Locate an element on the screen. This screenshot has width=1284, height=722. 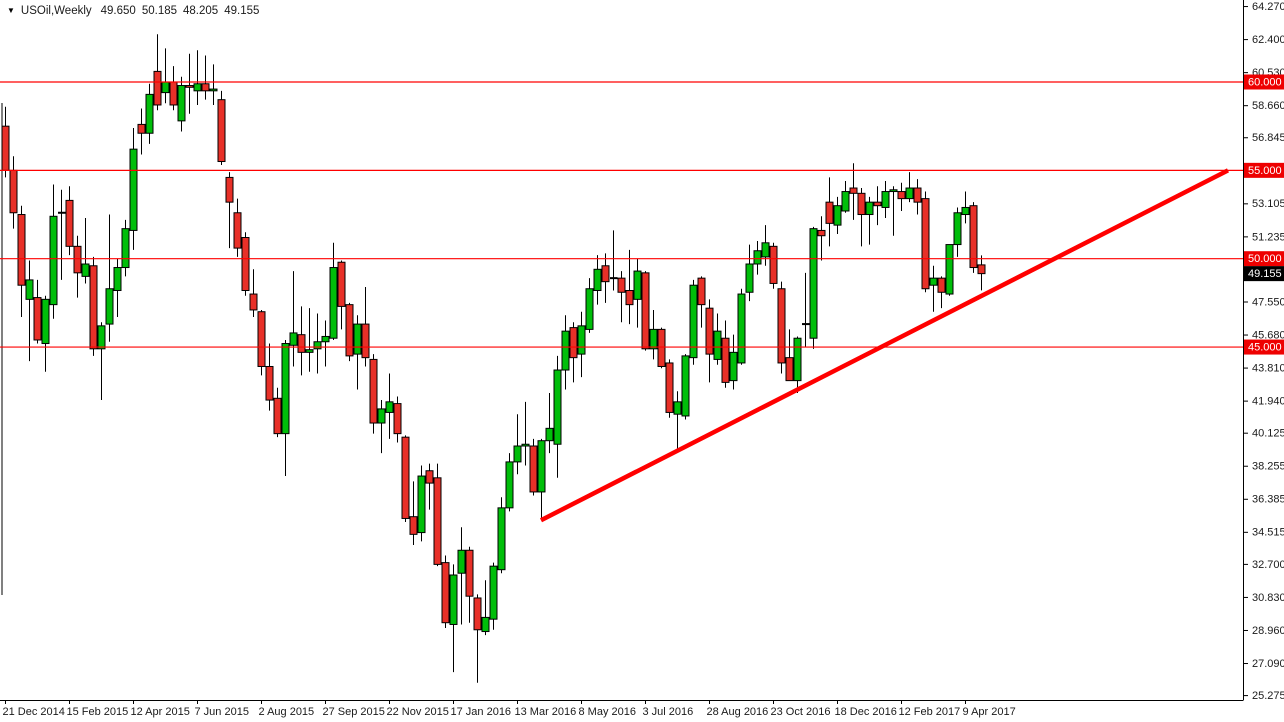
price-tag-label: 60.000 is located at coordinates (1265, 82).